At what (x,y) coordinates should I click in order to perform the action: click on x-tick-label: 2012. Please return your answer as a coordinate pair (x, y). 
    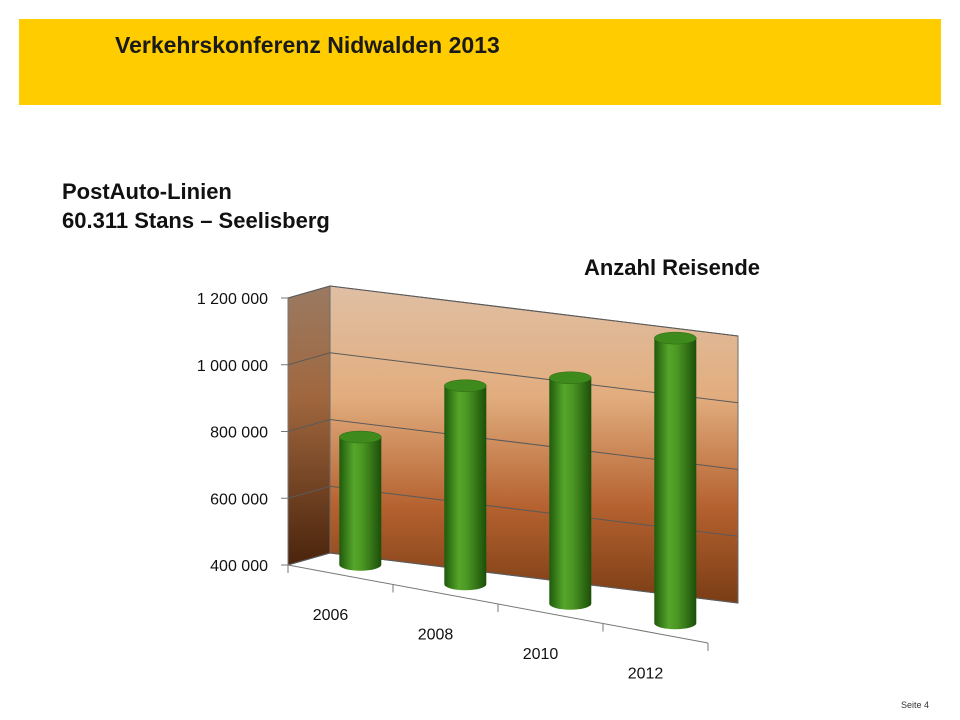
    Looking at the image, I should click on (646, 673).